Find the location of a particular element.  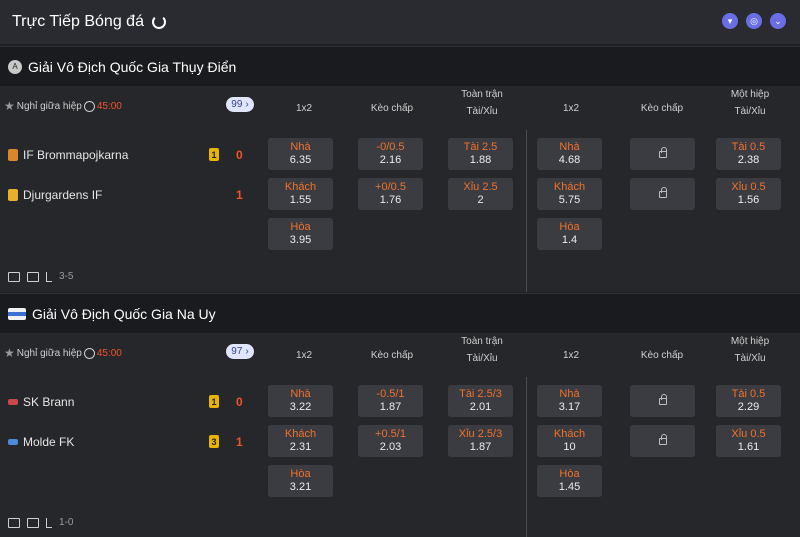

col-ft-label: Toàn trận is located at coordinates (482, 341).